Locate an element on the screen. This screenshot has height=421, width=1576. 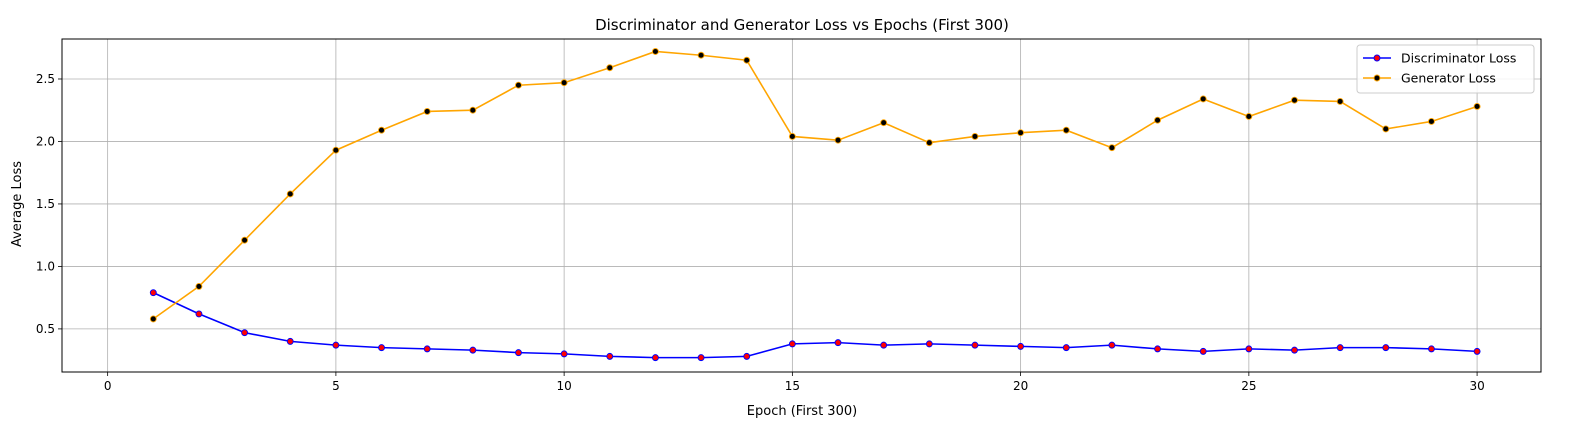
x-tick-label: 20 is located at coordinates (1020, 386).